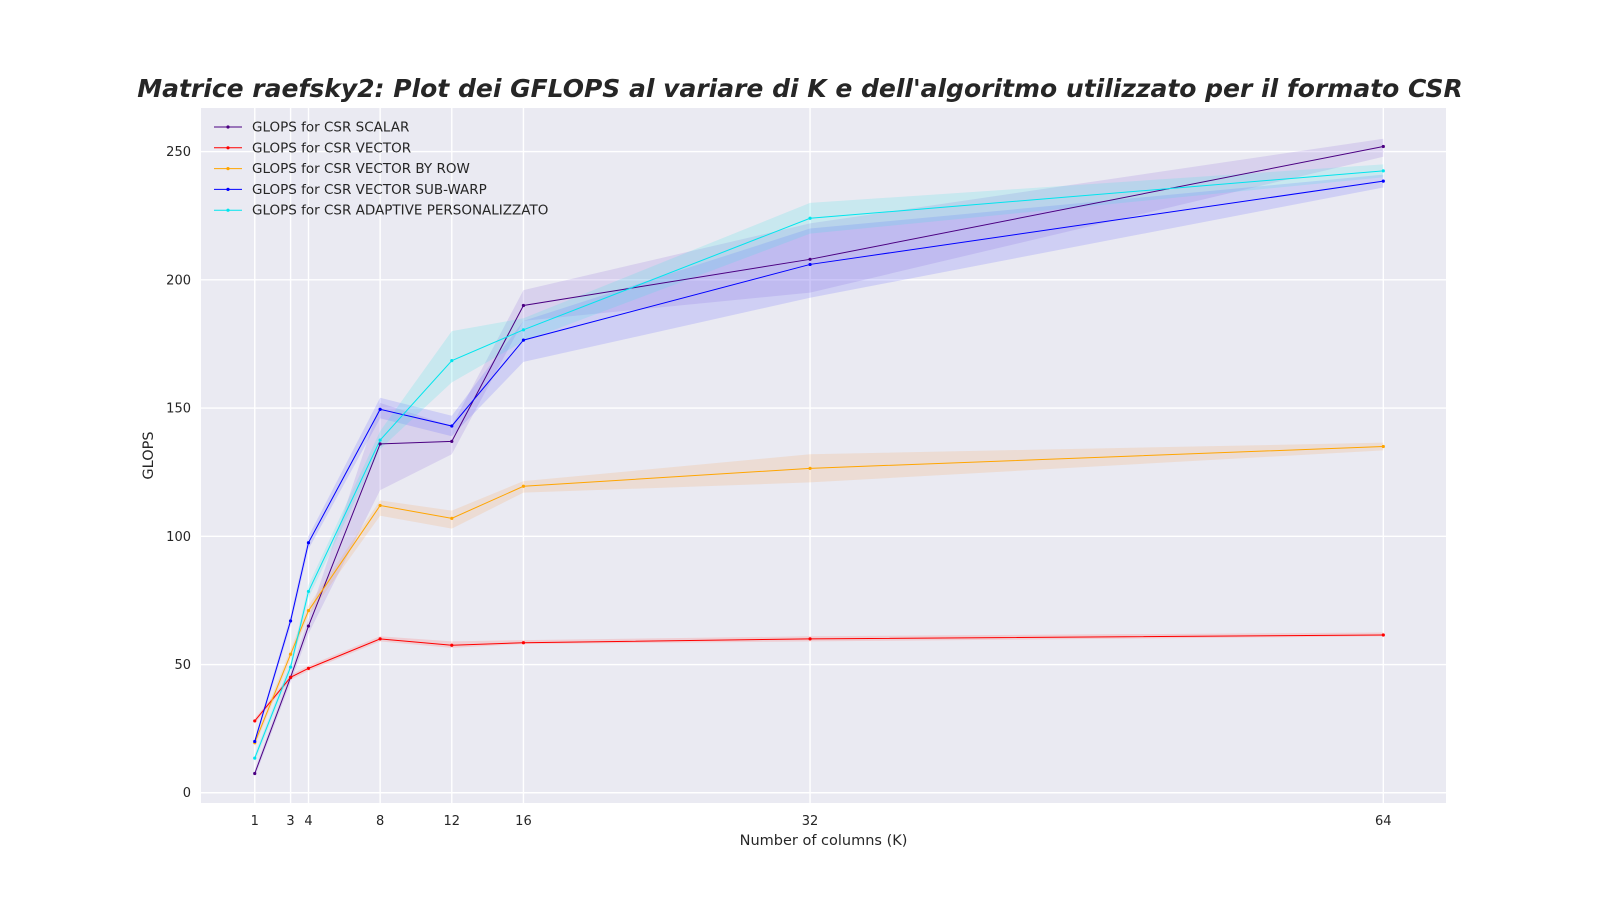  I want to click on legend-label: GLOPS for CSR ADAPTIVE PERSONALIZZATO, so click(400, 211).